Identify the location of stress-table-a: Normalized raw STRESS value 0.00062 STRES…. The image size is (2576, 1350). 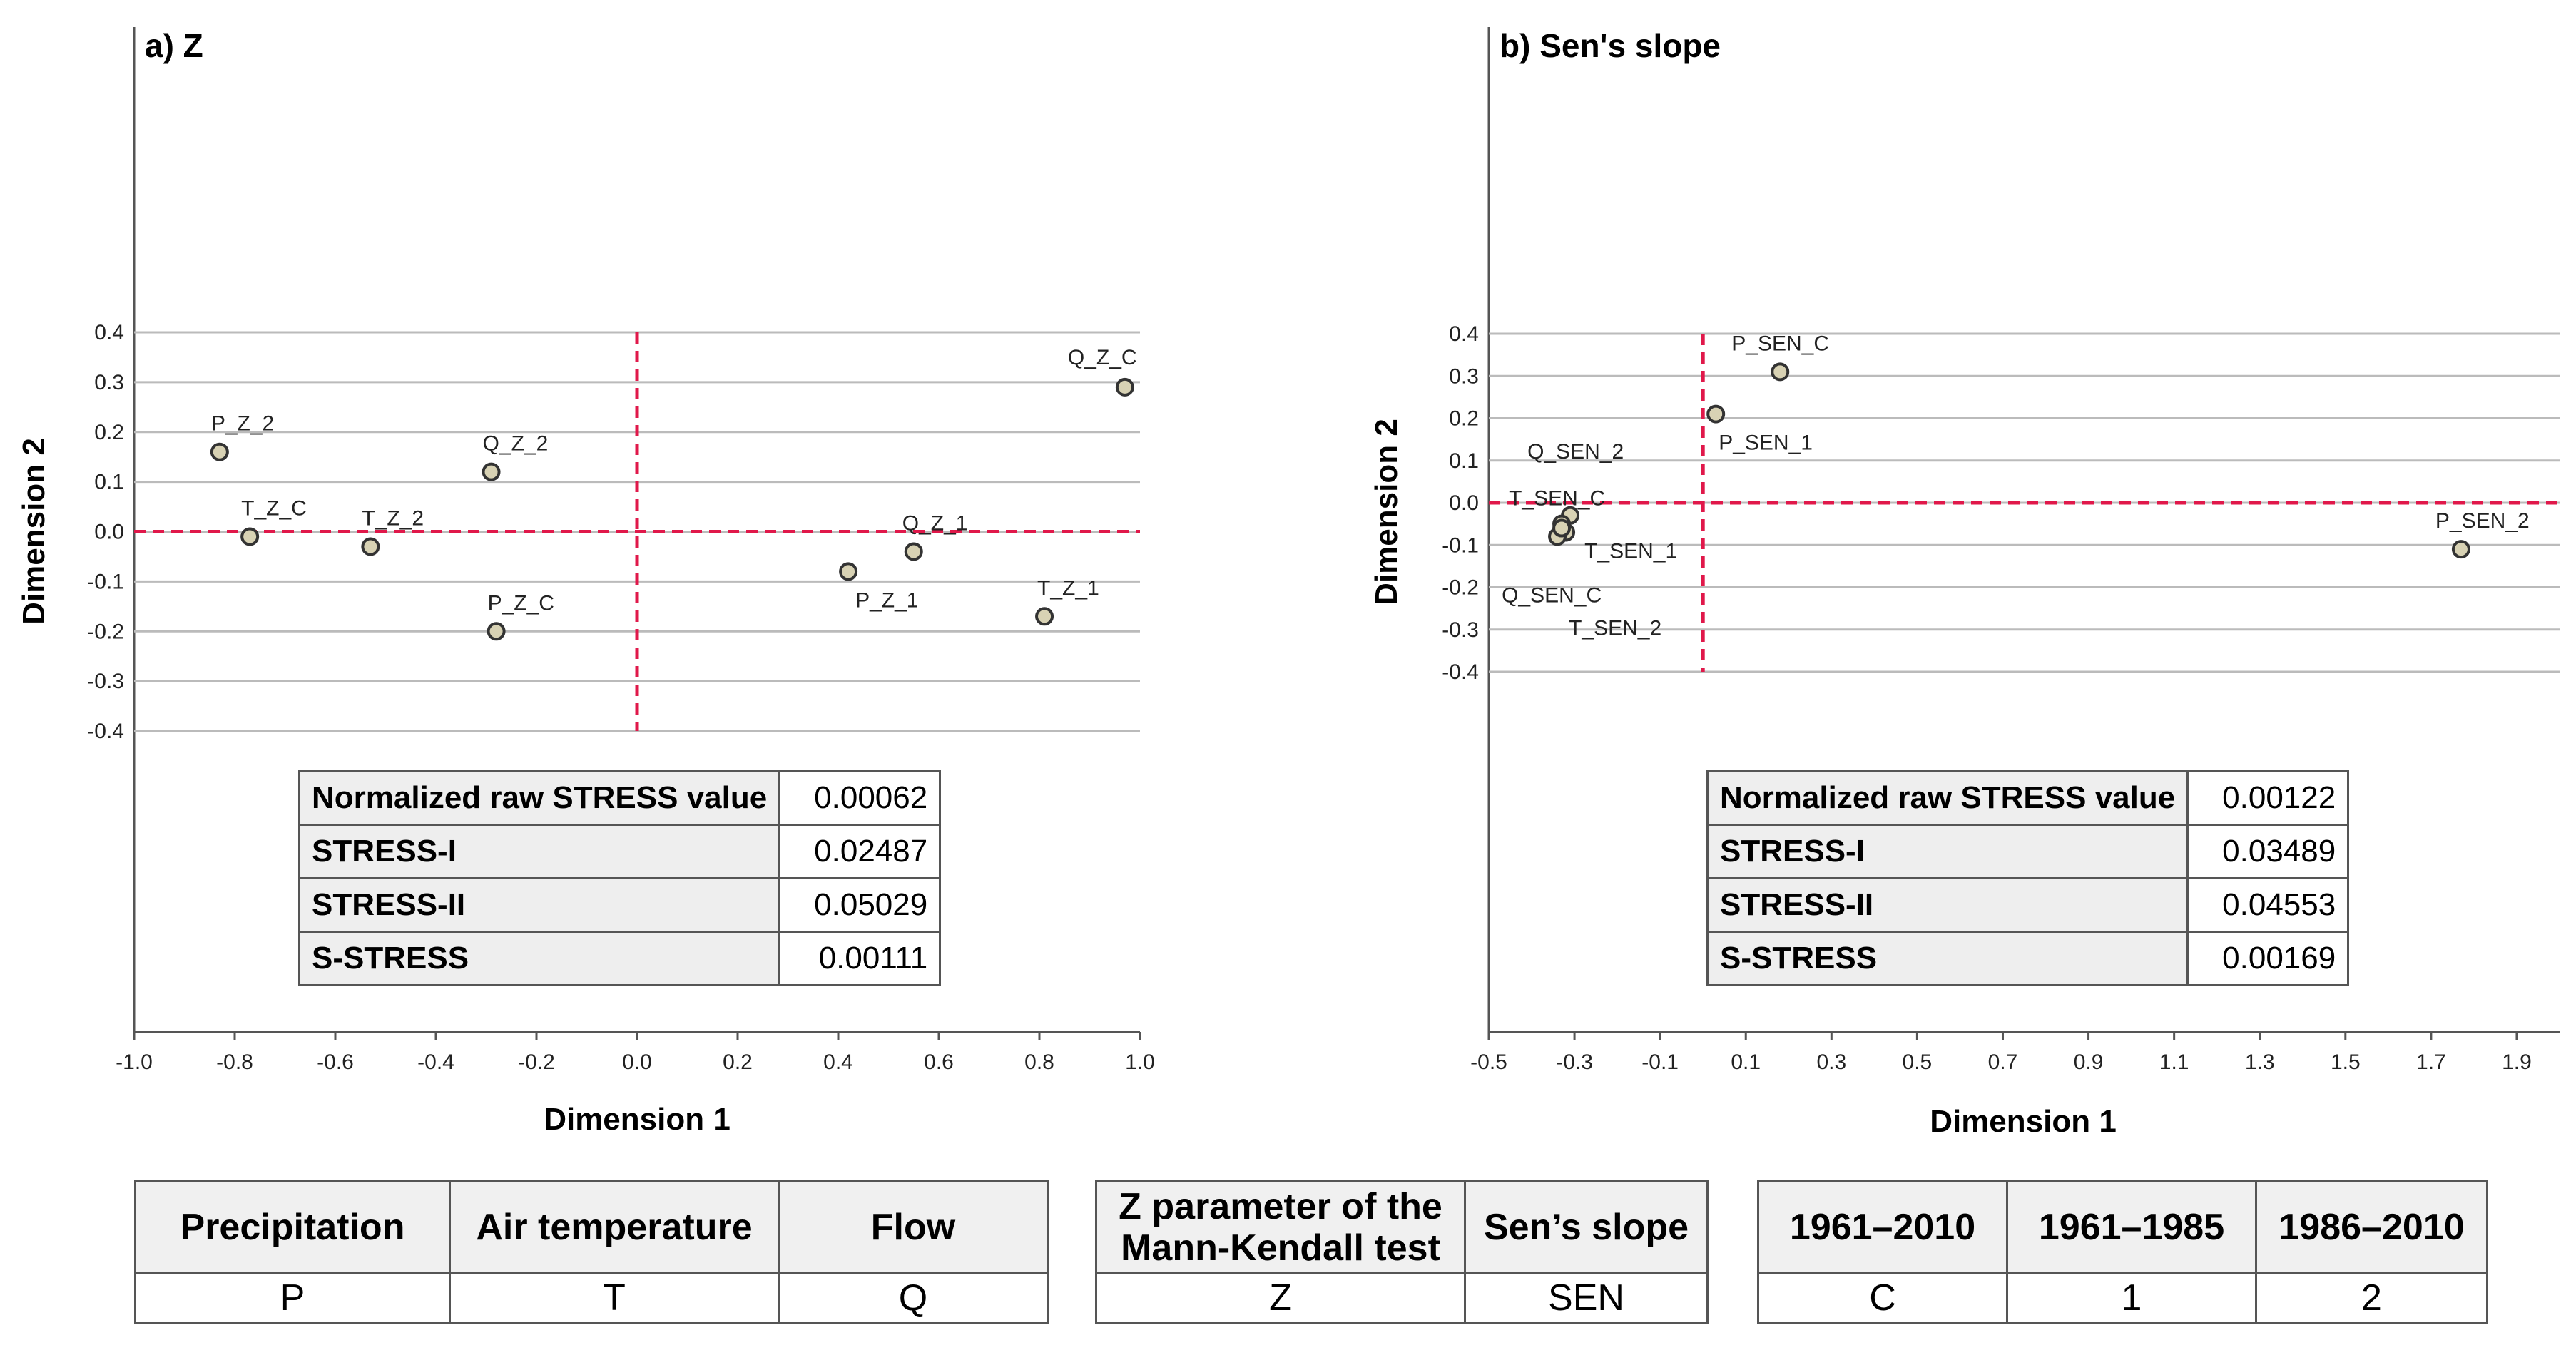
(619, 878).